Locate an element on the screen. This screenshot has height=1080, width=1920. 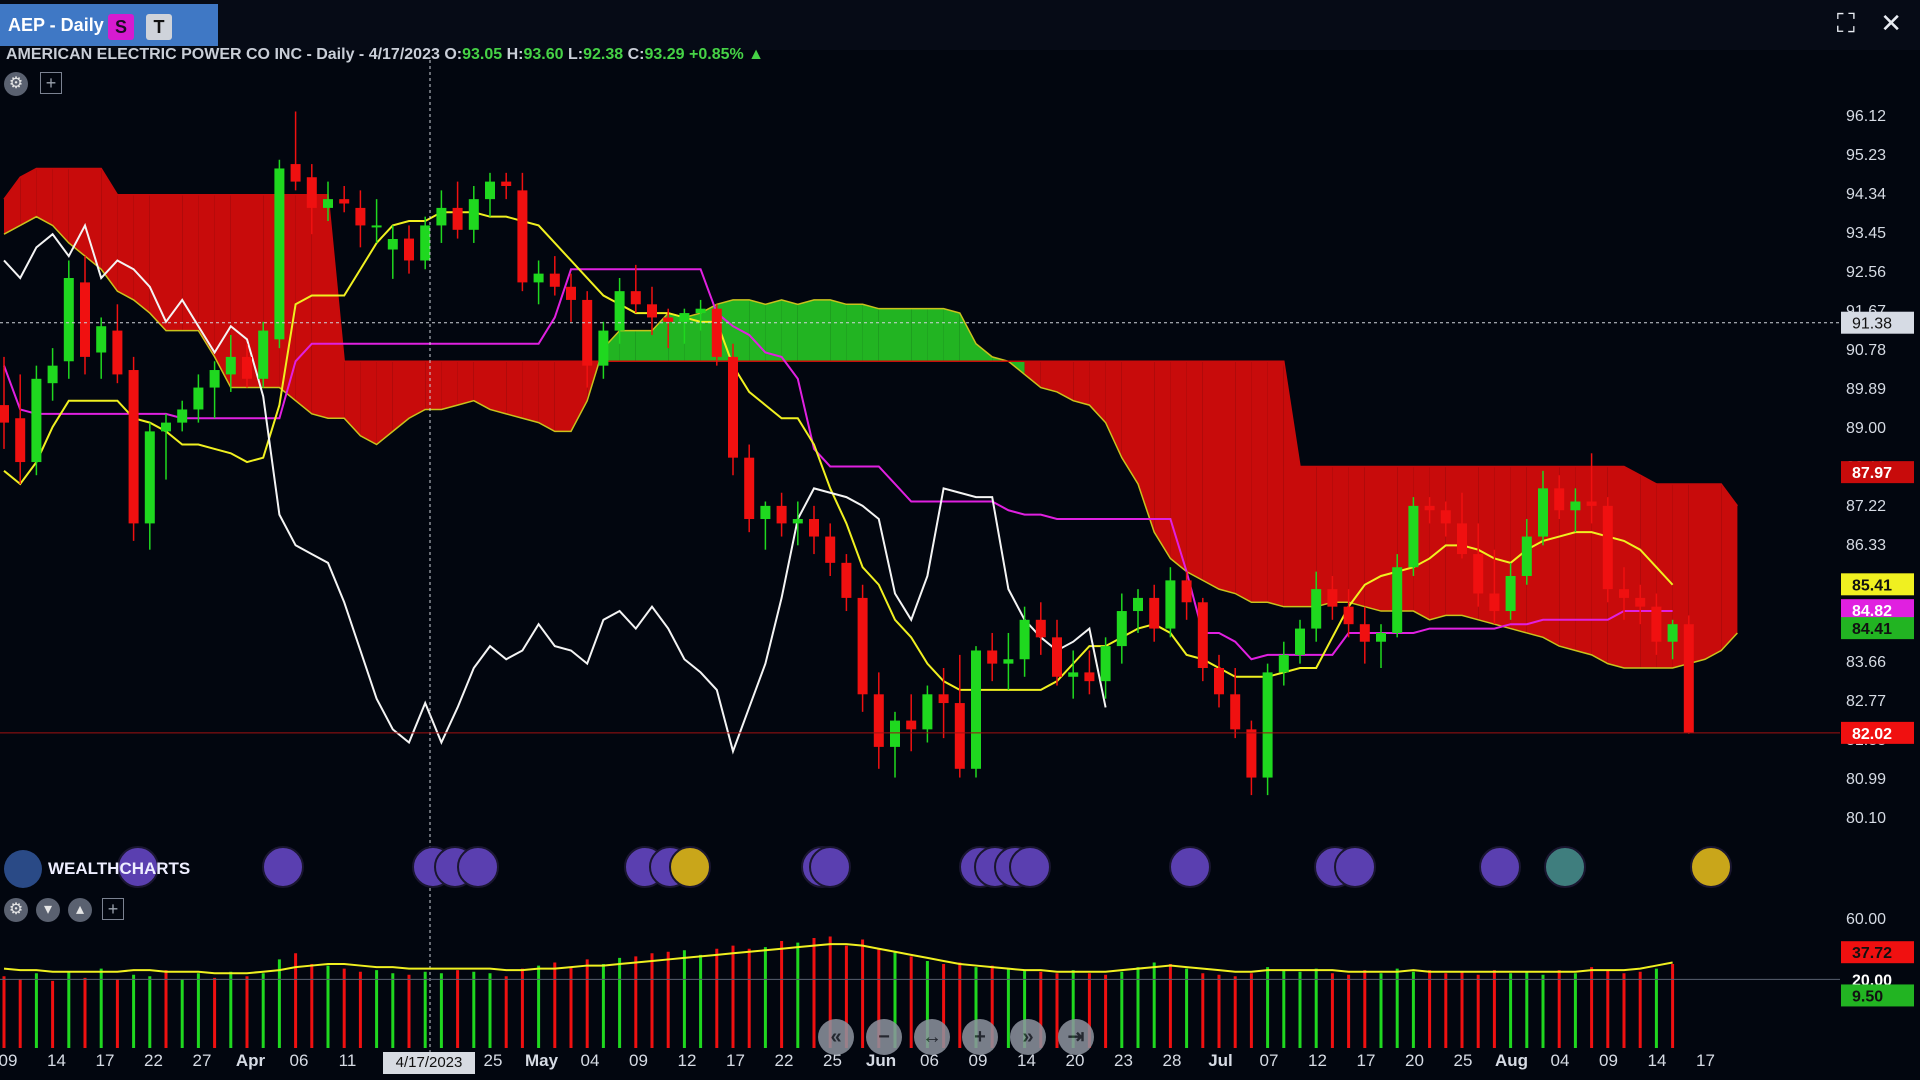
logo-icon is located at coordinates (23, 869).